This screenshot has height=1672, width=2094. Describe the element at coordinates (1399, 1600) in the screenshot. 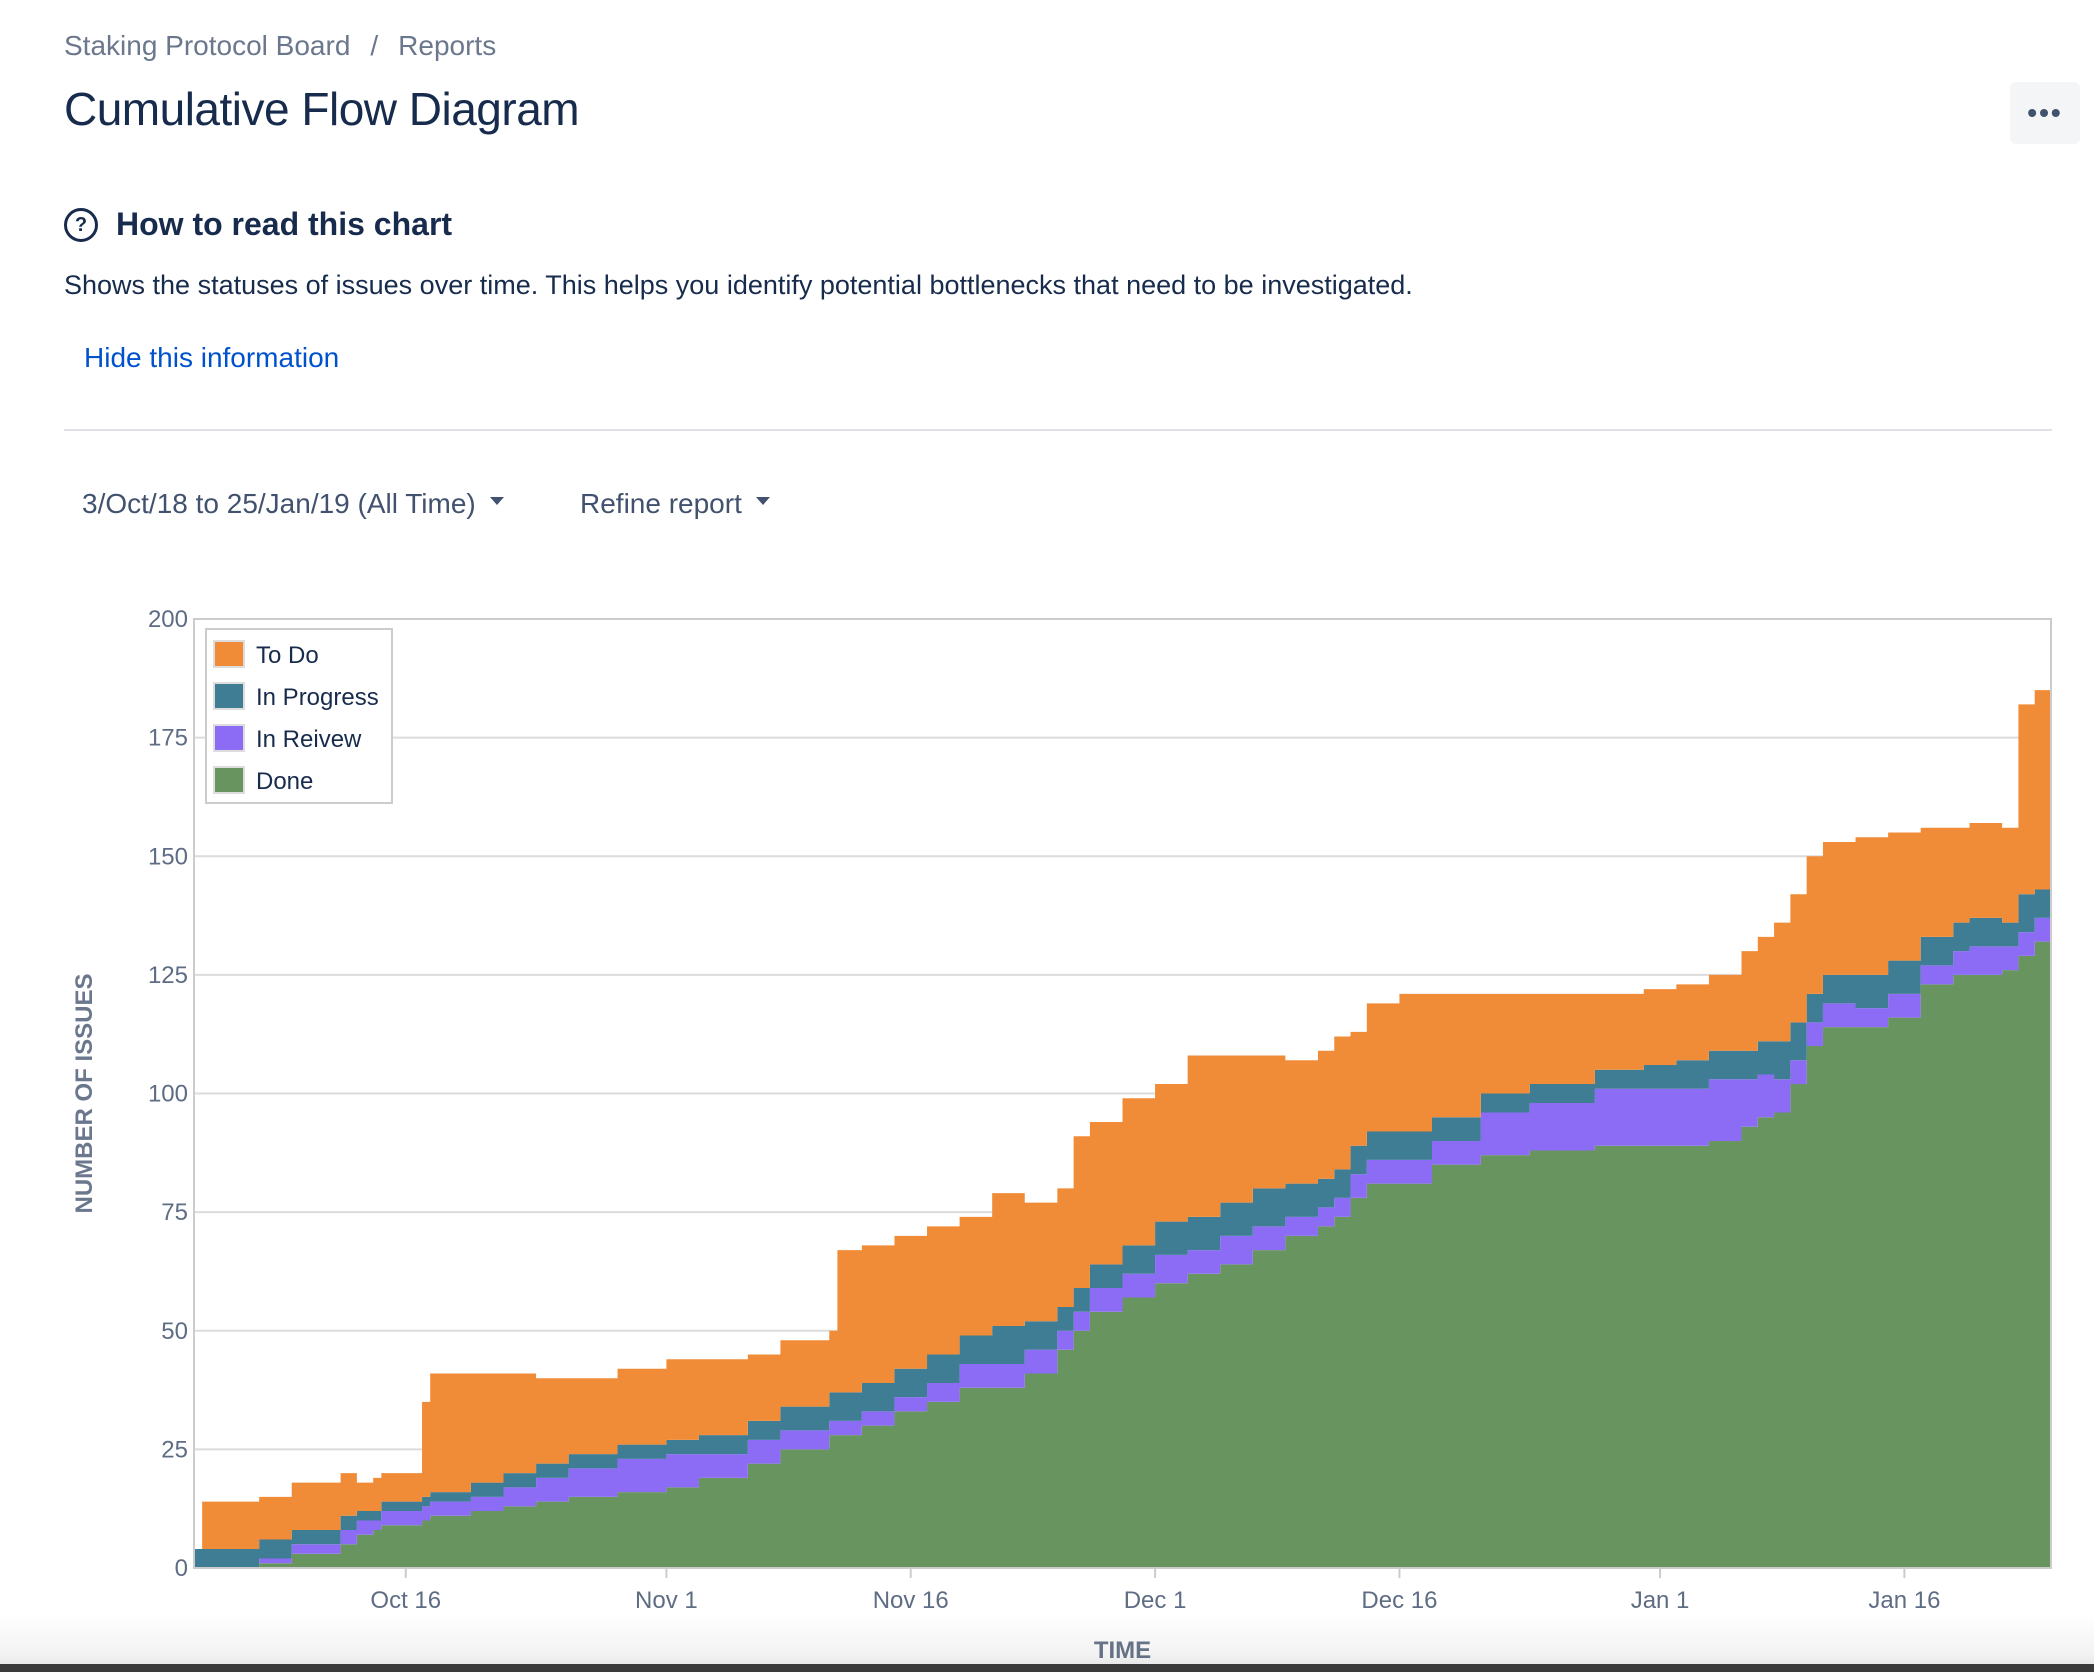

I see `x-tick-label: Dec 16` at that location.